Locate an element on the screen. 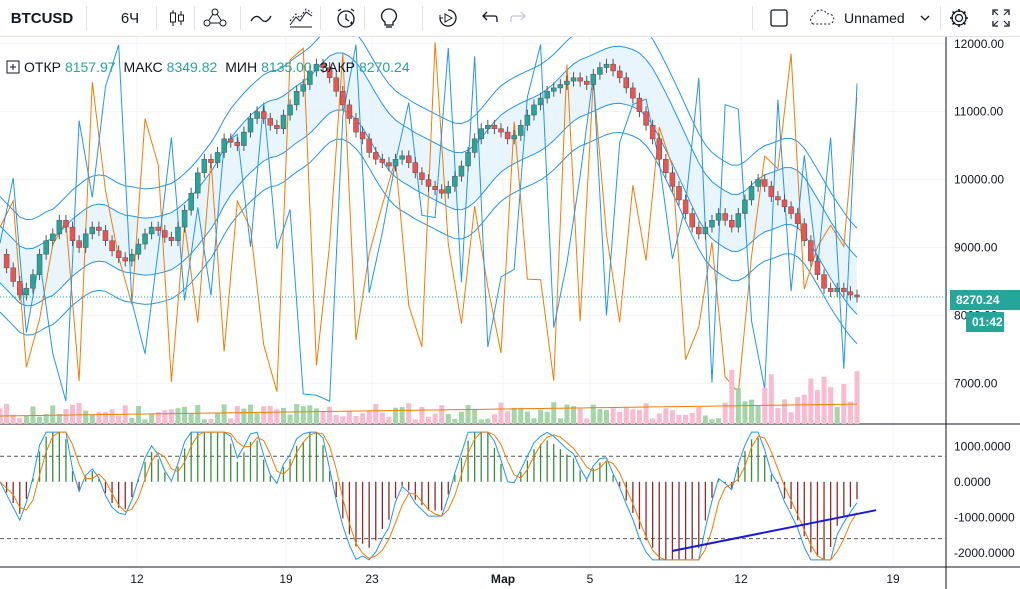 The height and width of the screenshot is (589, 1020). fullscreen-button is located at coordinates (1001, 18).